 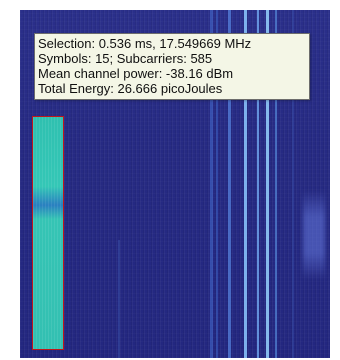 I want to click on selection-region, so click(x=48, y=233).